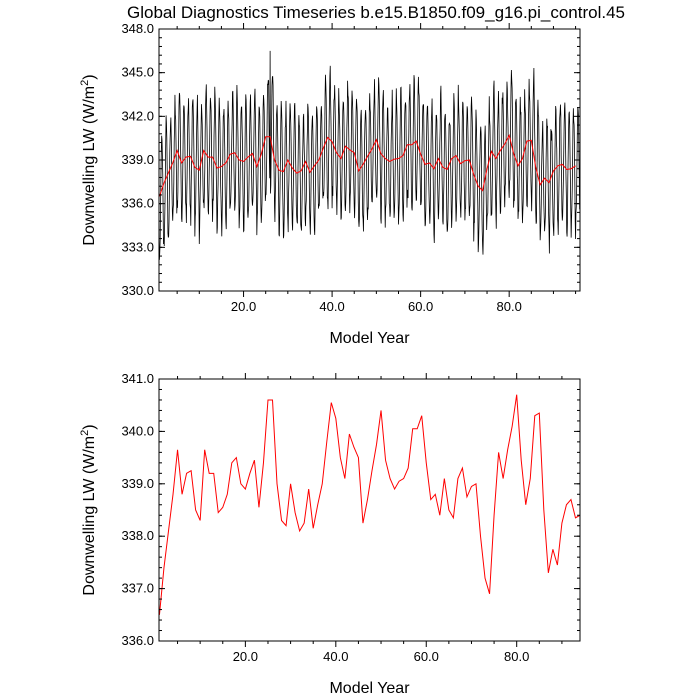 The image size is (700, 700). What do you see at coordinates (137, 588) in the screenshot?
I see `y-tick-label: 337.0` at bounding box center [137, 588].